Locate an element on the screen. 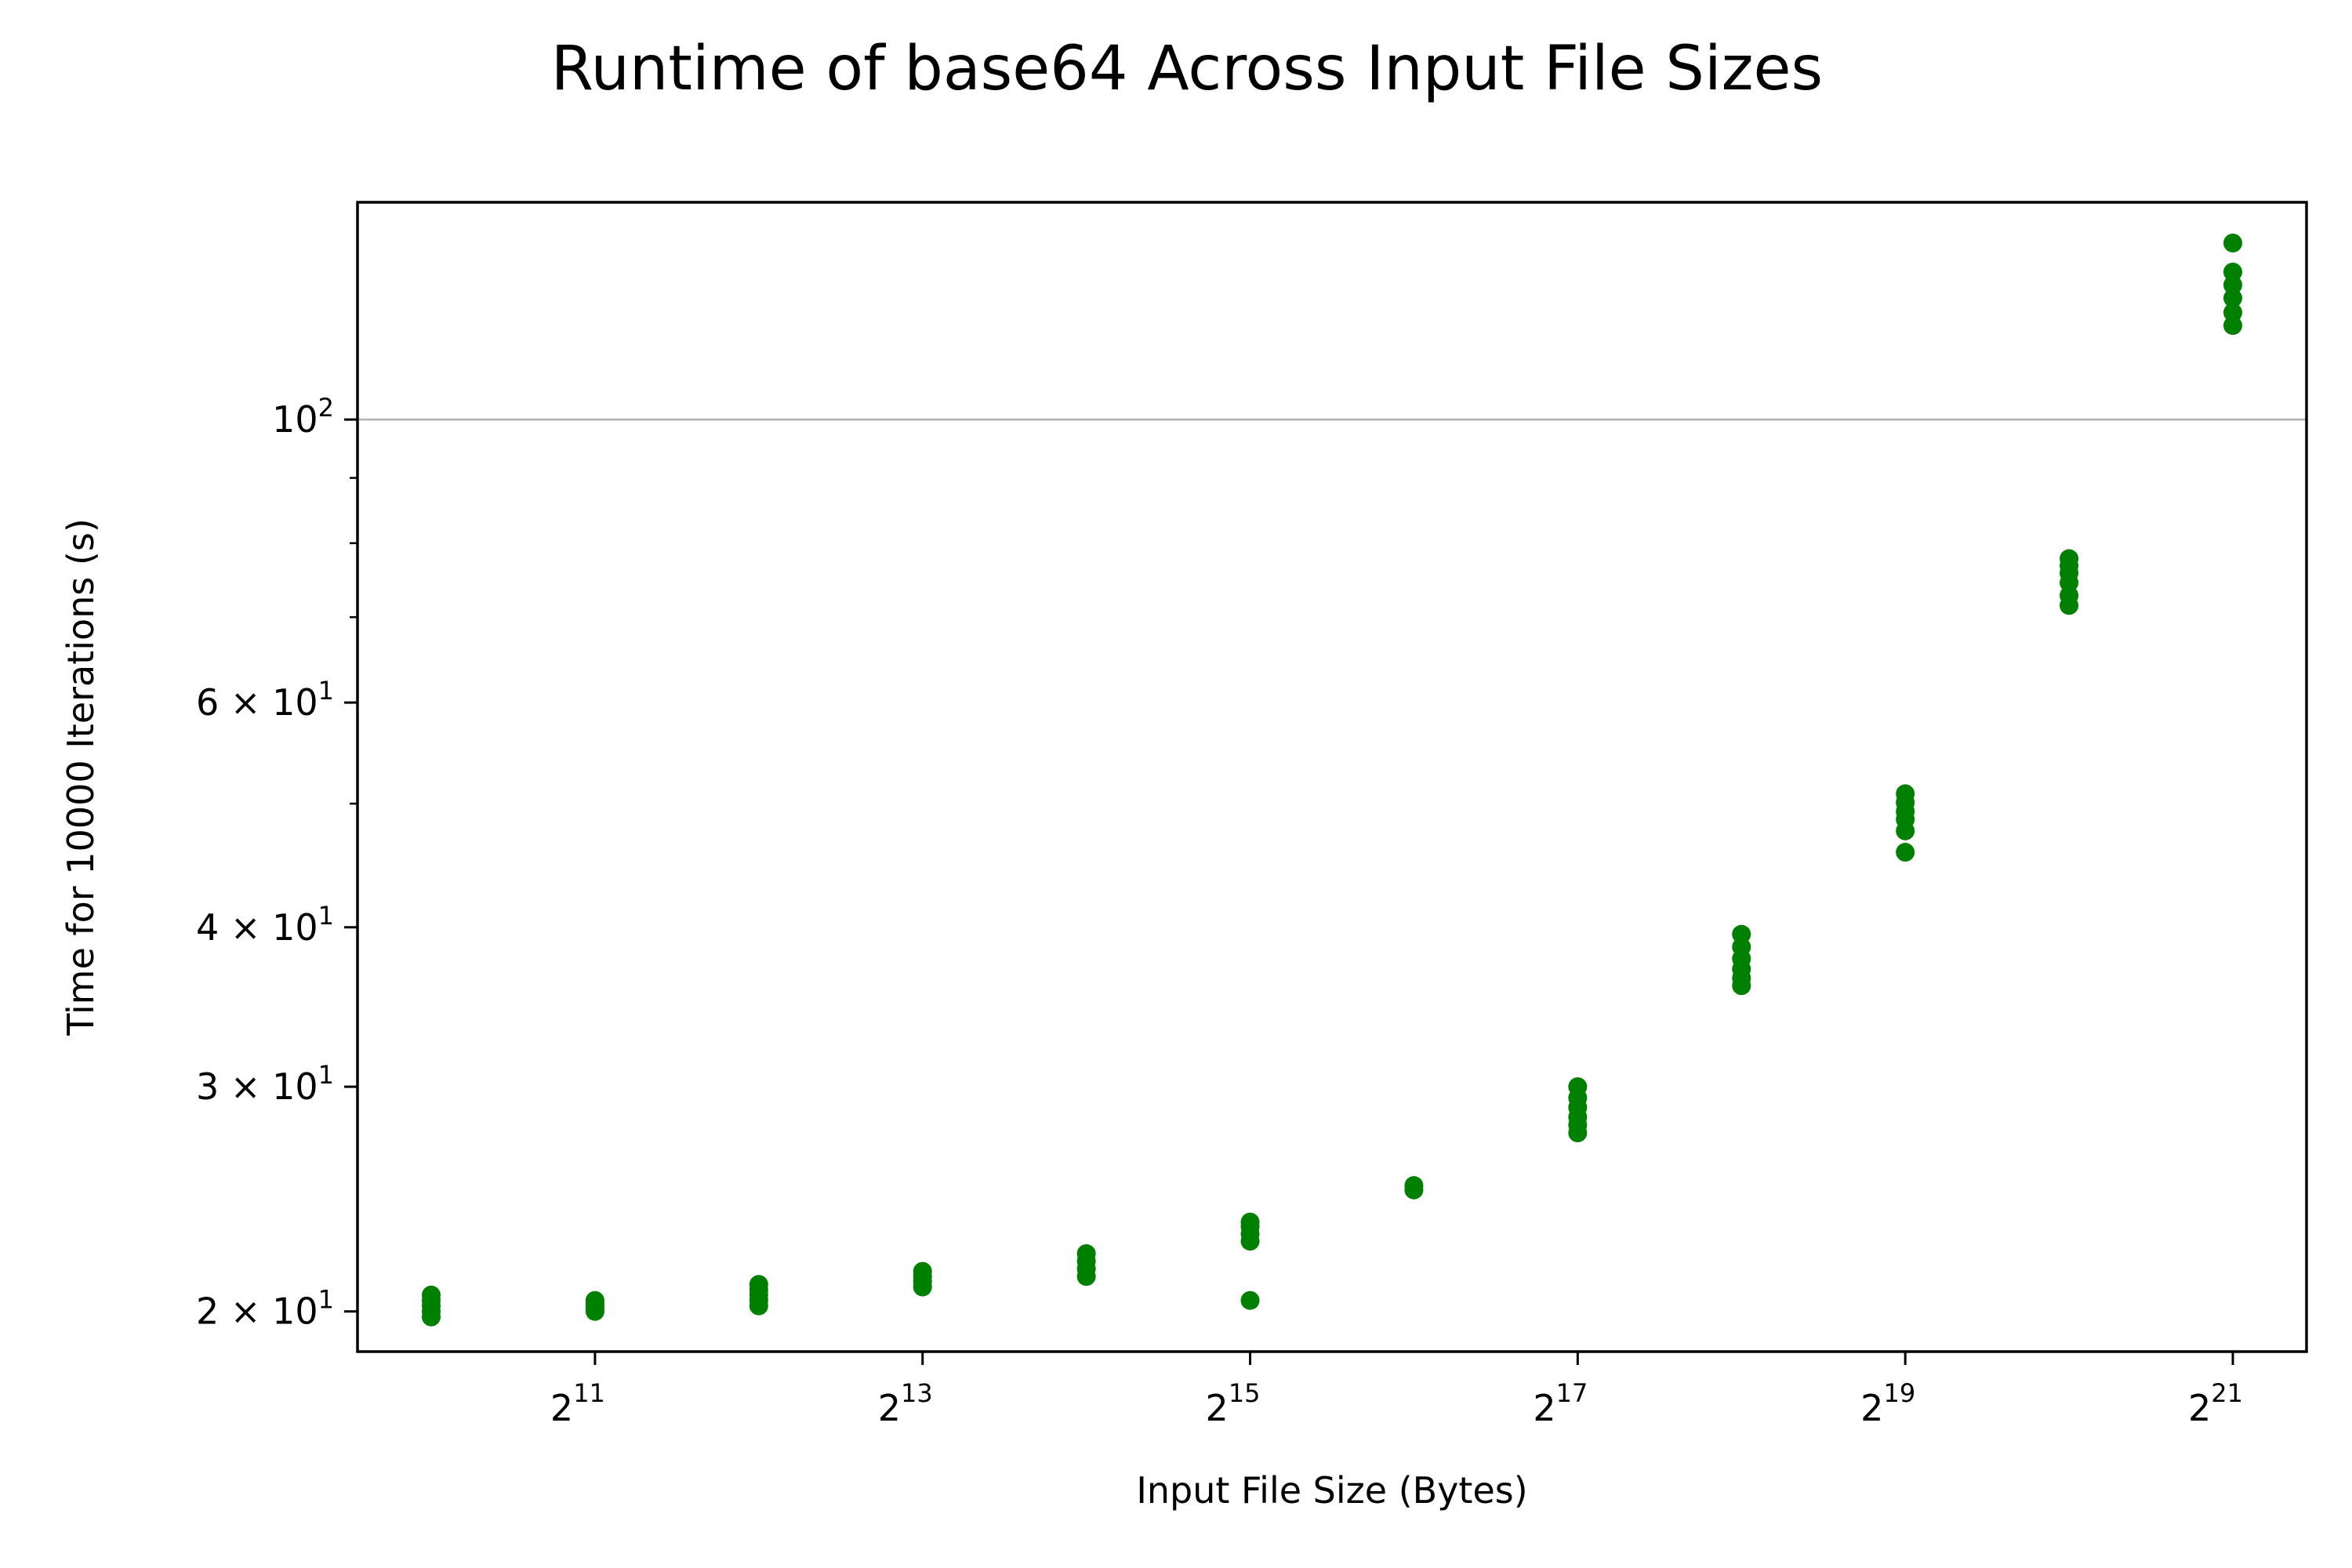 Image resolution: width=2352 pixels, height=1568 pixels. y-axis-label: Time for 10000 Iterations (s) is located at coordinates (81, 777).